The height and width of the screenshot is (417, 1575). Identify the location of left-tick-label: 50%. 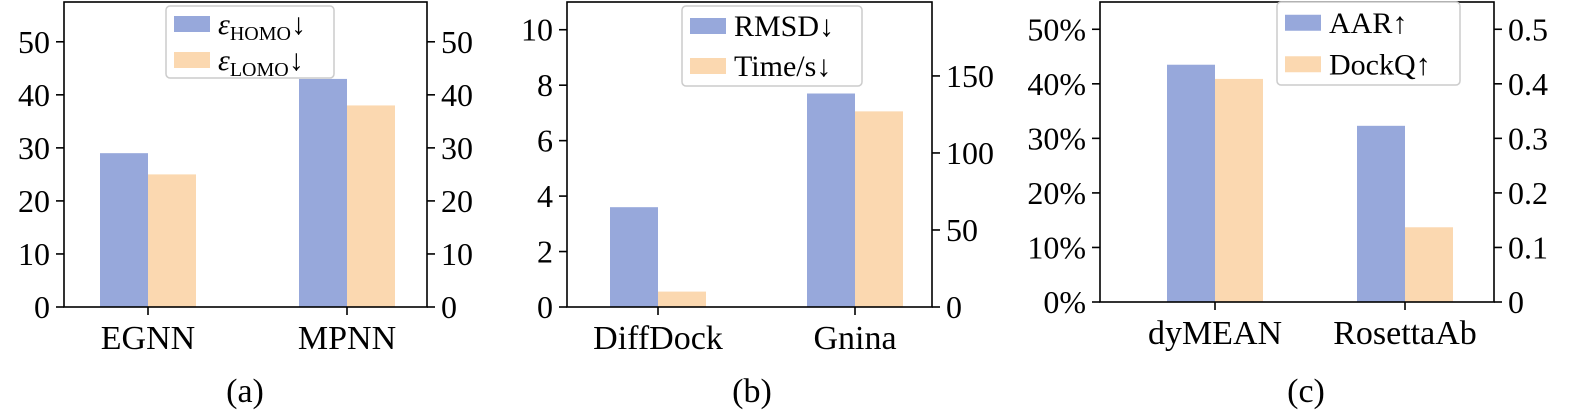
(1056, 29).